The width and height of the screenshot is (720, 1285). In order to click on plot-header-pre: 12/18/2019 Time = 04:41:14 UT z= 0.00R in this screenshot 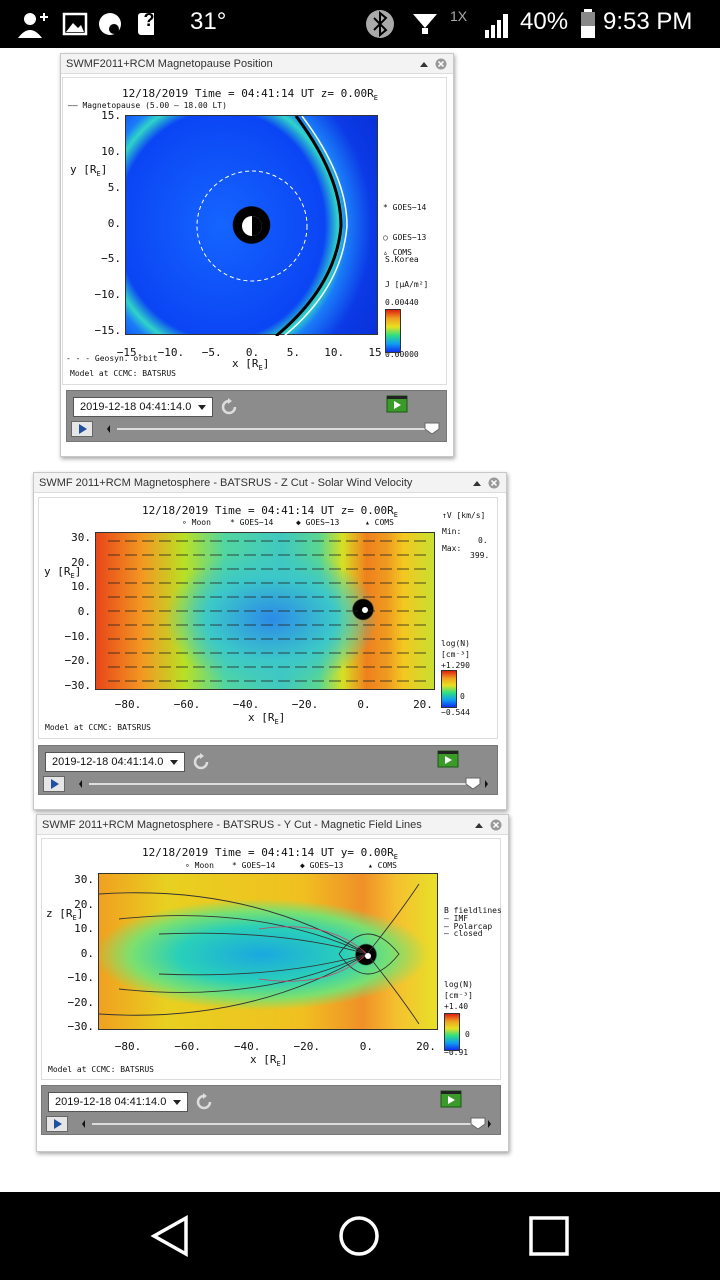, I will do `click(248, 93)`.